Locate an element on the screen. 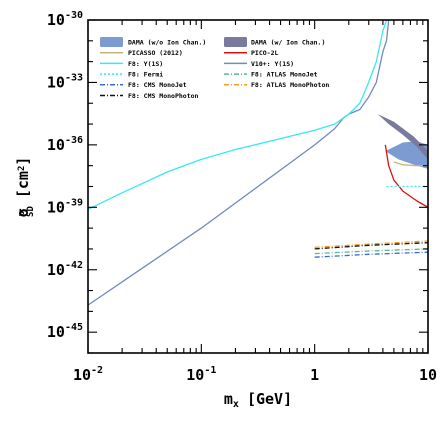 The image size is (441, 425). legend-label: F8: Υ(1S) is located at coordinates (145, 64).